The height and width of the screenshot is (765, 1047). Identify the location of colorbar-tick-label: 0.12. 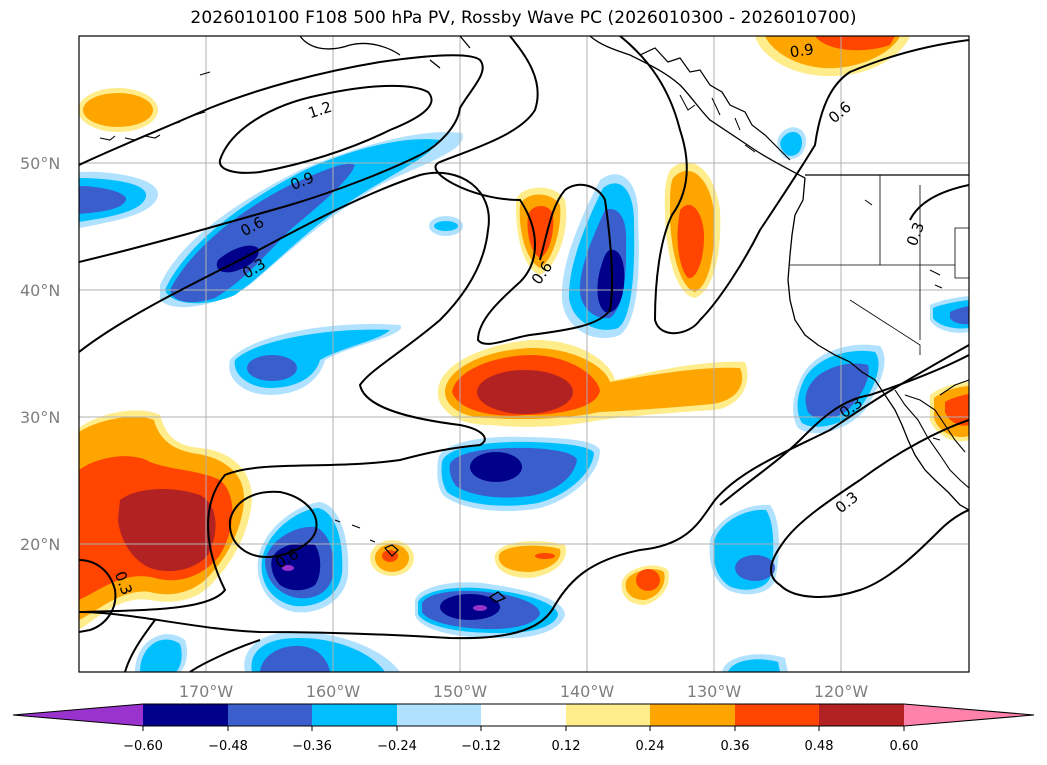
(566, 746).